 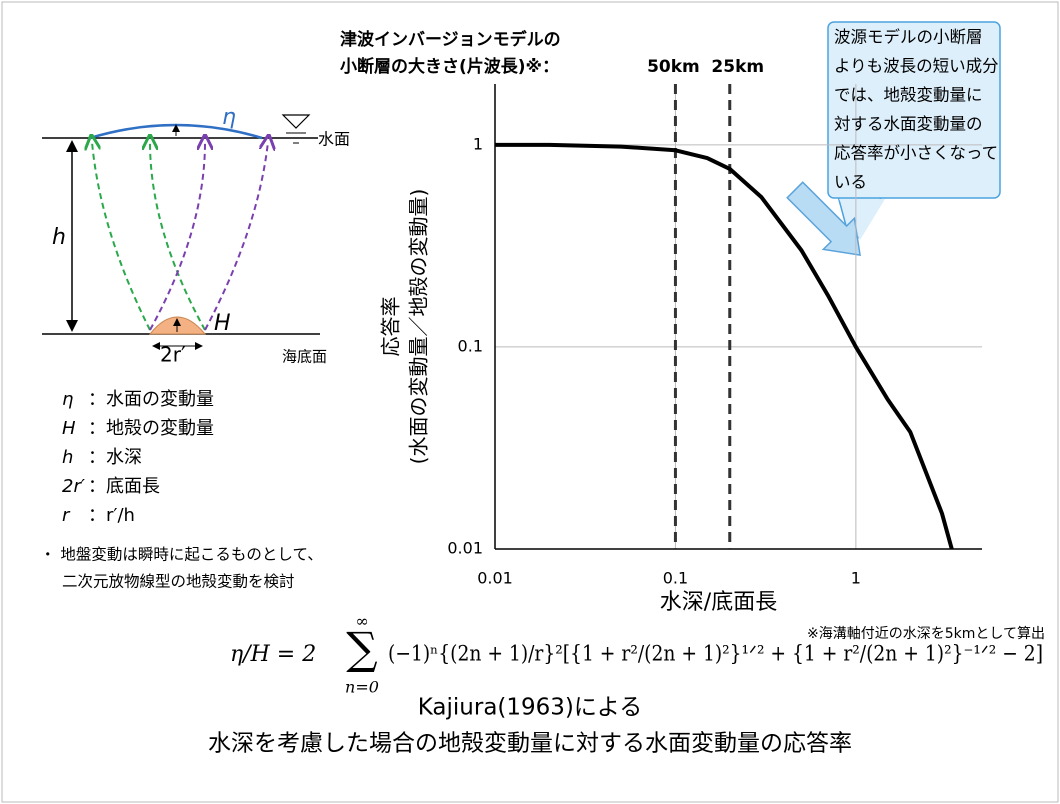 What do you see at coordinates (391, 327) in the screenshot?
I see `y-axis-label: 応答率` at bounding box center [391, 327].